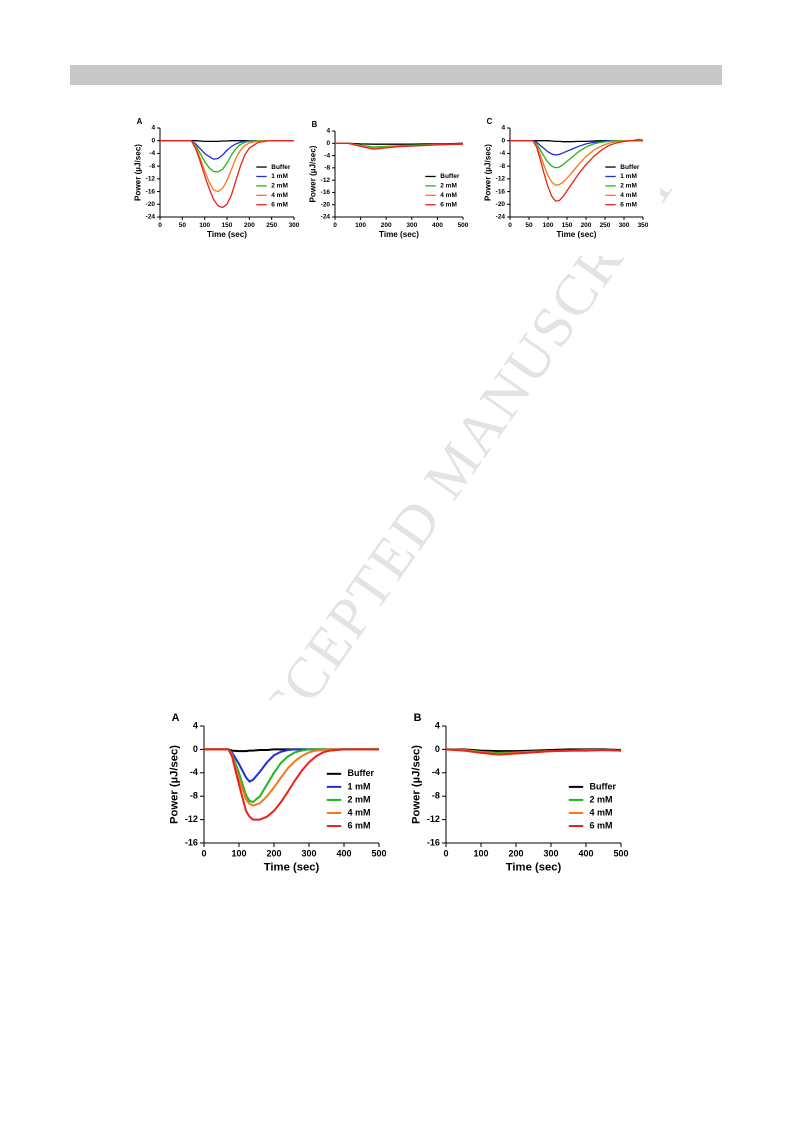 The width and height of the screenshot is (793, 1128). What do you see at coordinates (396, 75) in the screenshot?
I see `header-bar` at bounding box center [396, 75].